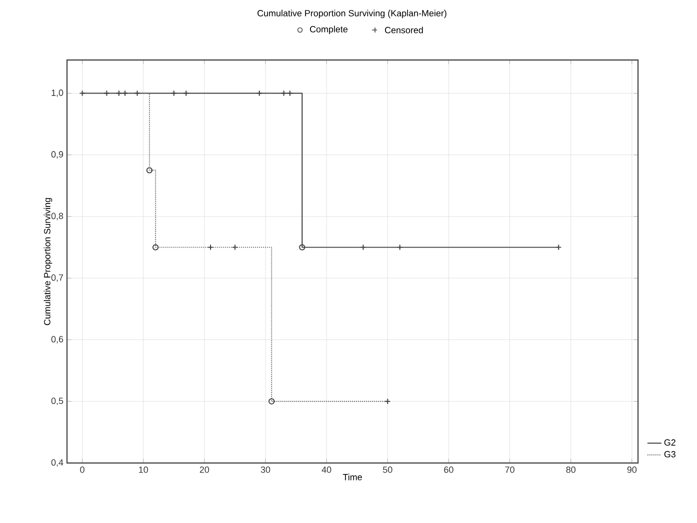 The height and width of the screenshot is (523, 697). Describe the element at coordinates (632, 469) in the screenshot. I see `x-tick-label: 90` at that location.